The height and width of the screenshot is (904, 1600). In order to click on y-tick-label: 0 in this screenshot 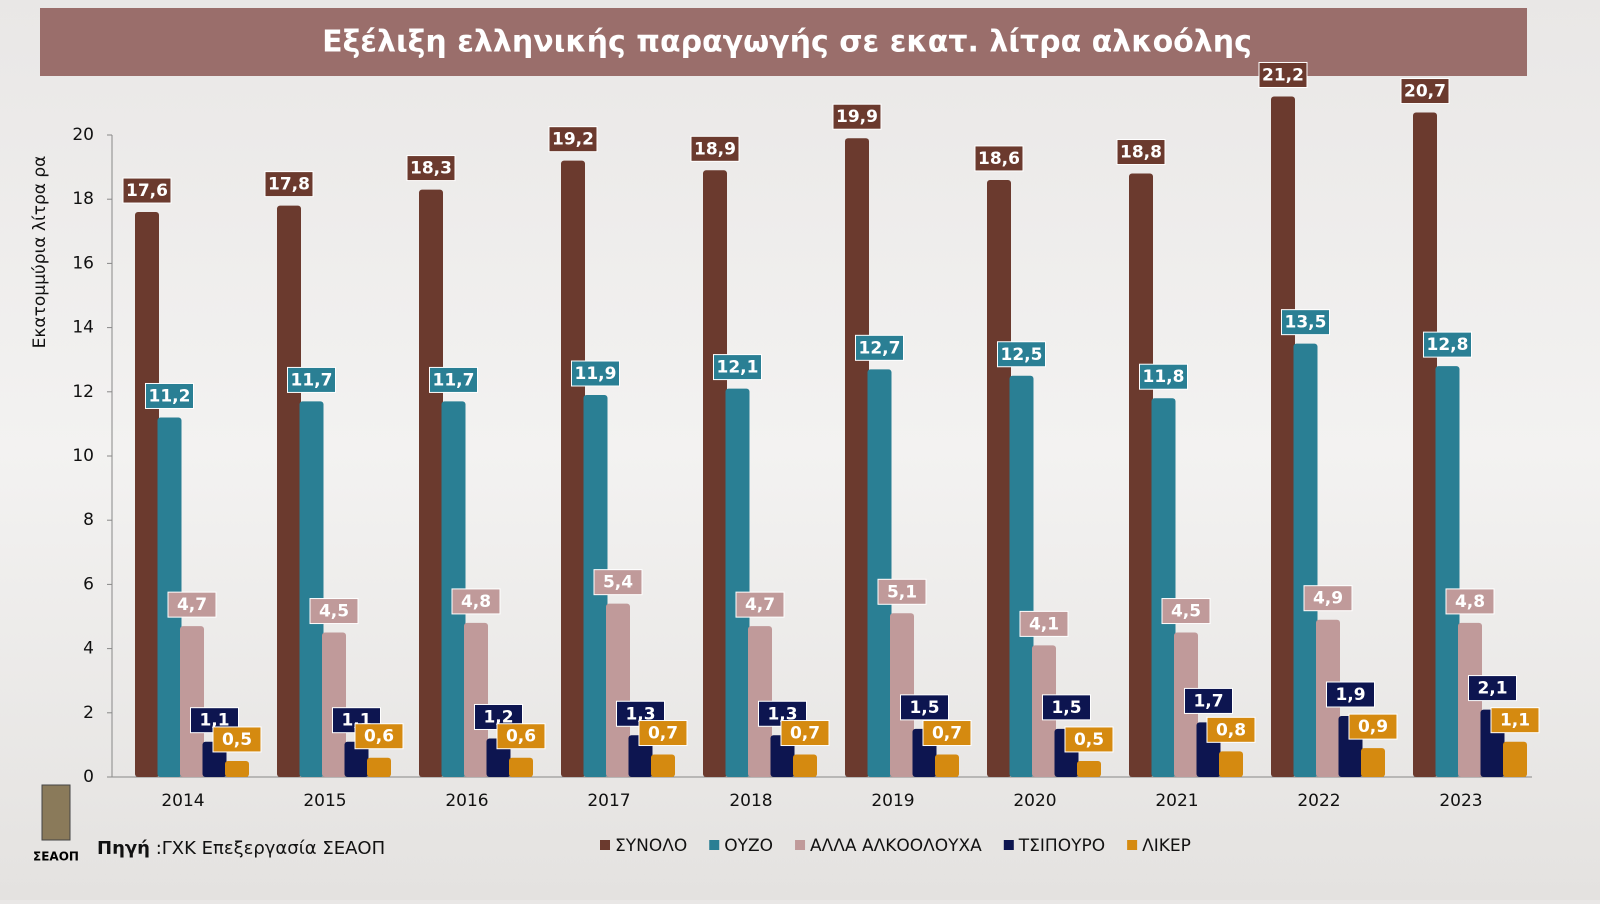, I will do `click(88, 777)`.